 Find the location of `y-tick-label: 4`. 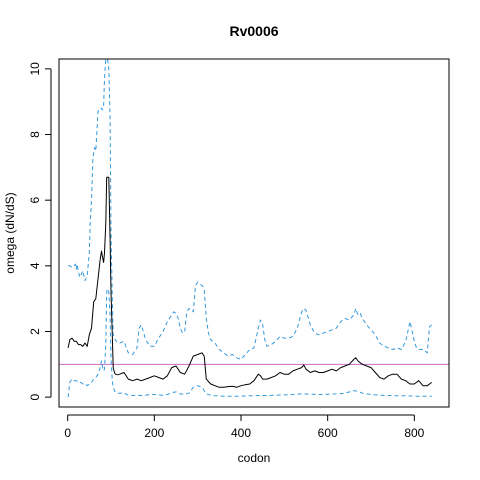

y-tick-label: 4 is located at coordinates (35, 265).